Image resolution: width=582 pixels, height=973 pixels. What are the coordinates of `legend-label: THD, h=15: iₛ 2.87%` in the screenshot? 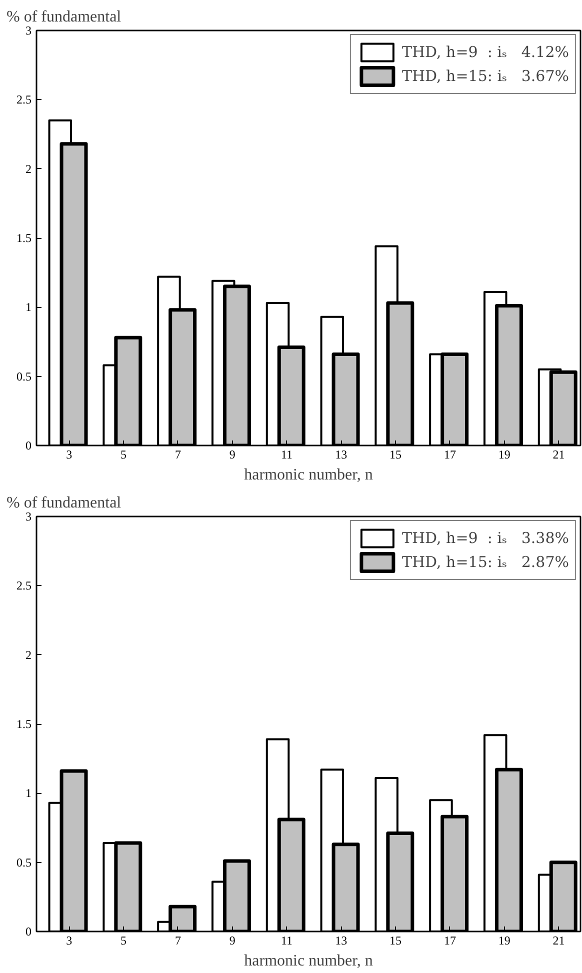 It's located at (485, 562).